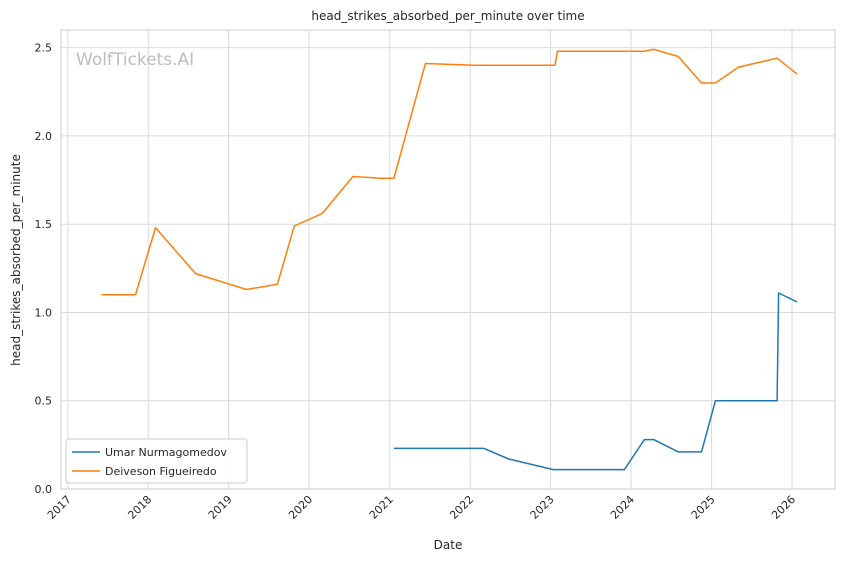  I want to click on watermark: WolfTickets.AI, so click(135, 60).